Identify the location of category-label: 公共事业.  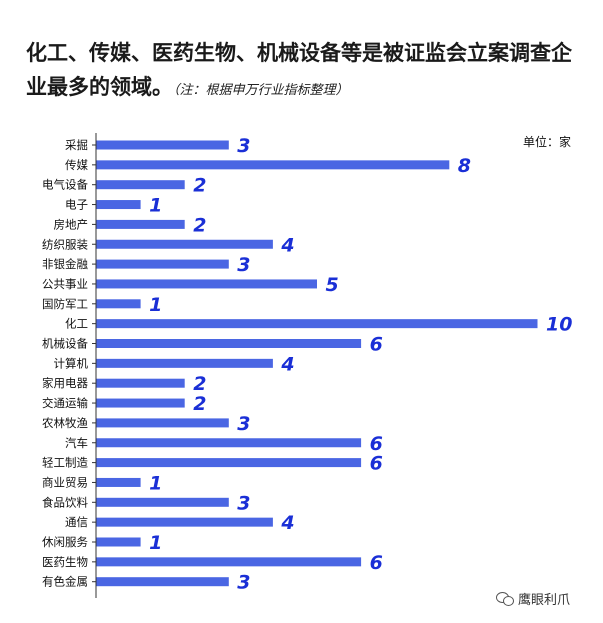
(65, 284).